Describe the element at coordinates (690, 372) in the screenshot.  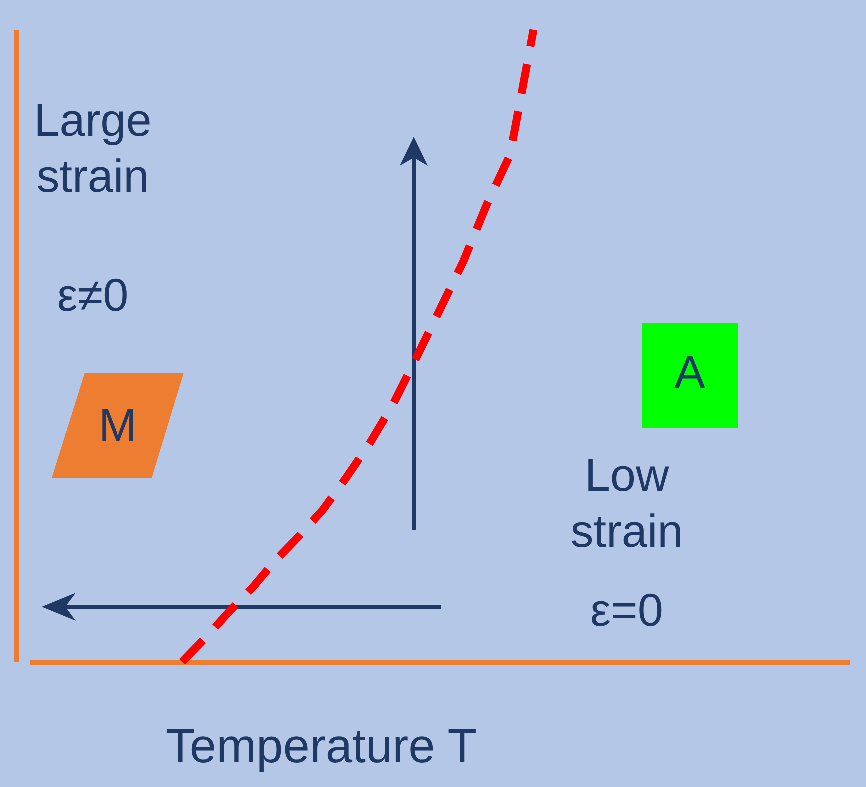
I see `annotation: A` at that location.